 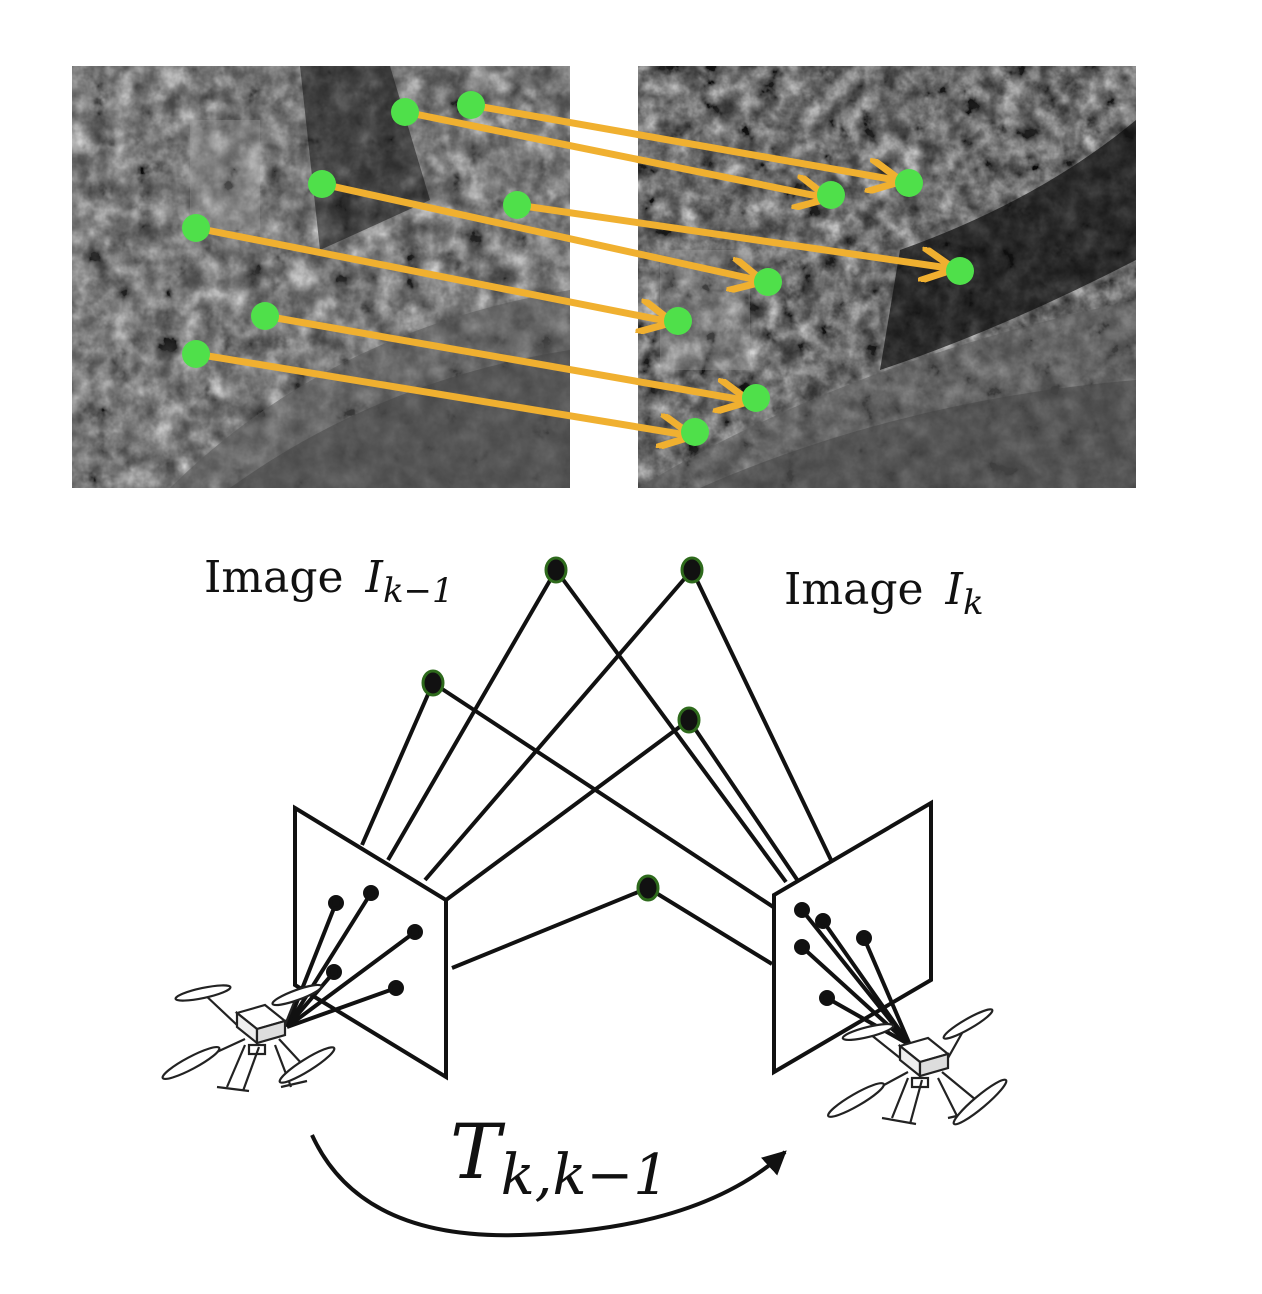 I want to click on landmarks, so click(x=562, y=729).